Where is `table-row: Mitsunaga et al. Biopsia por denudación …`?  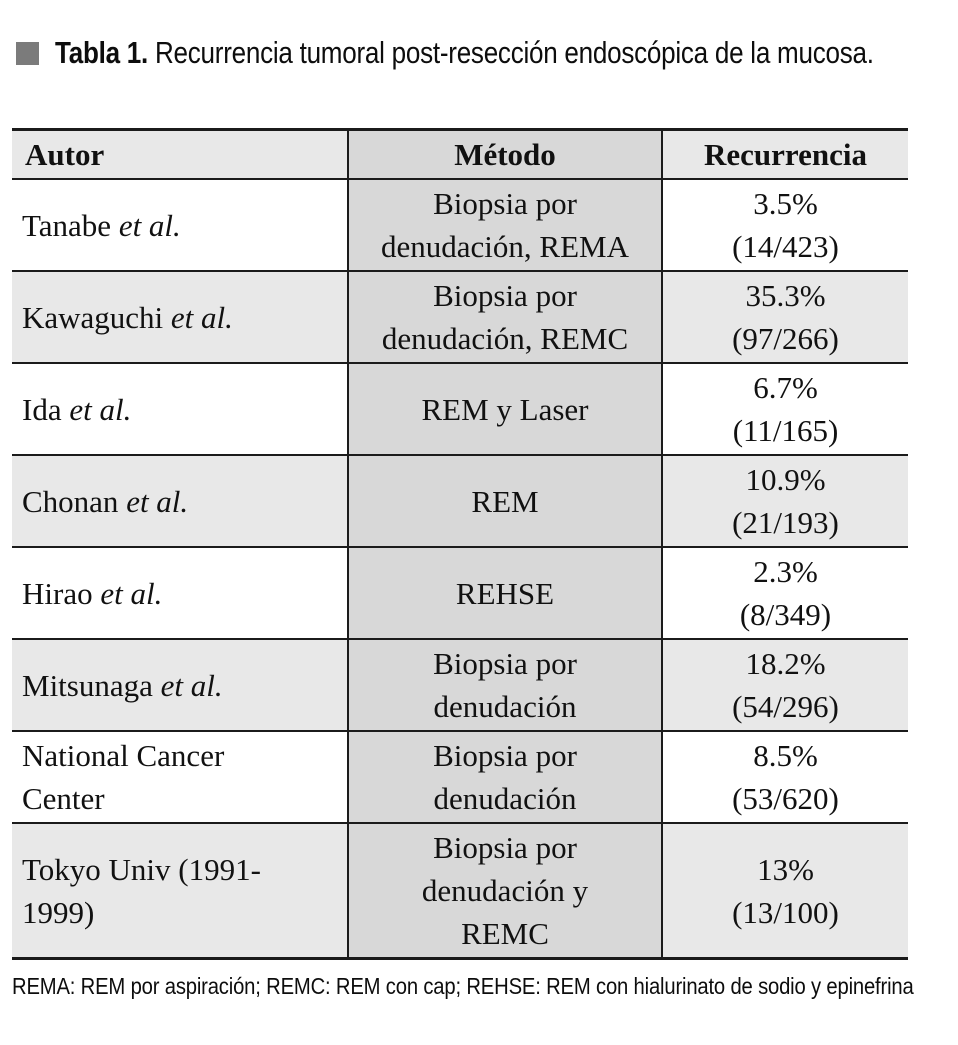 table-row: Mitsunaga et al. Biopsia por denudación … is located at coordinates (460, 685).